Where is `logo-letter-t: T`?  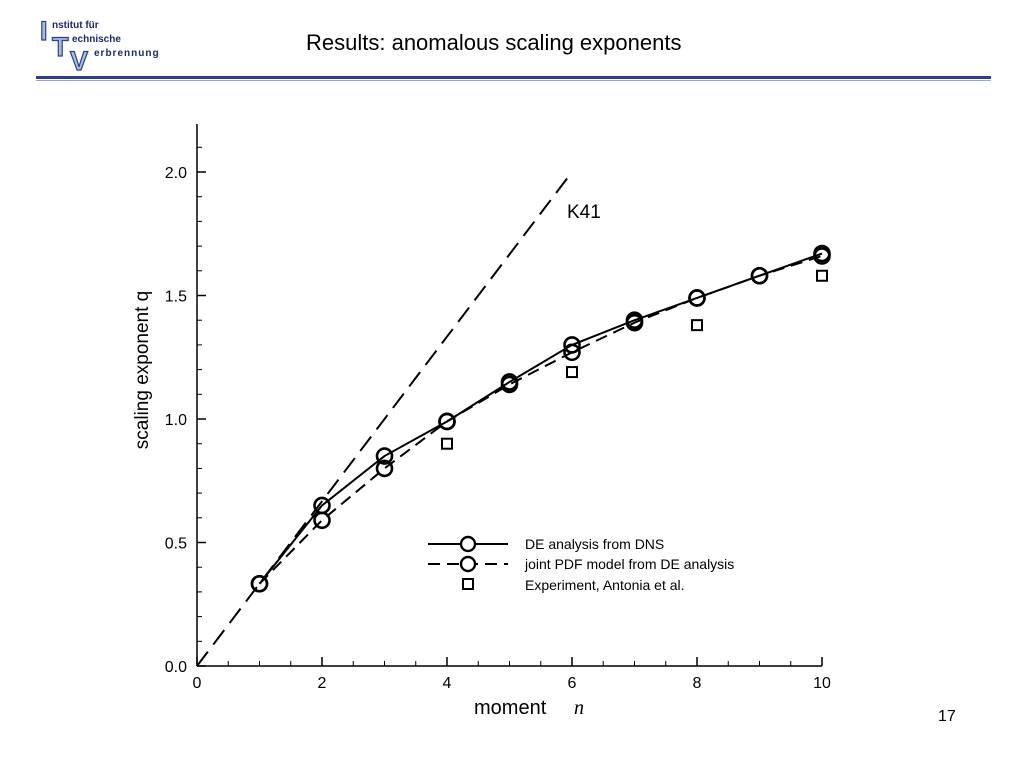 logo-letter-t: T is located at coordinates (60, 47).